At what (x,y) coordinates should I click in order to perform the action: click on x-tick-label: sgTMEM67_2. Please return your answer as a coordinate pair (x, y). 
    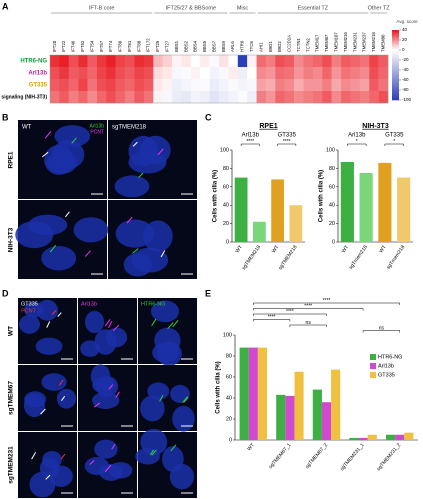
    Looking at the image, I should click on (316, 456).